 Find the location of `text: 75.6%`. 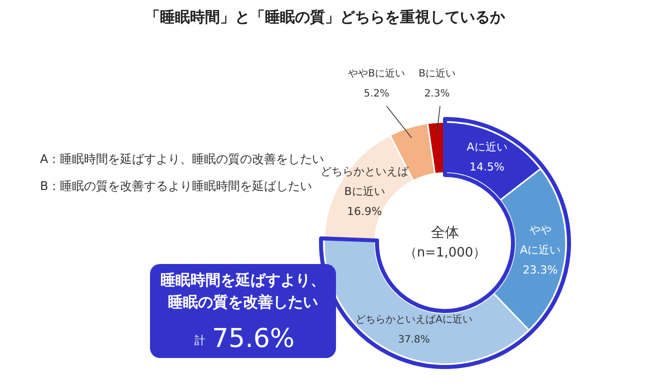

text: 75.6% is located at coordinates (253, 339).